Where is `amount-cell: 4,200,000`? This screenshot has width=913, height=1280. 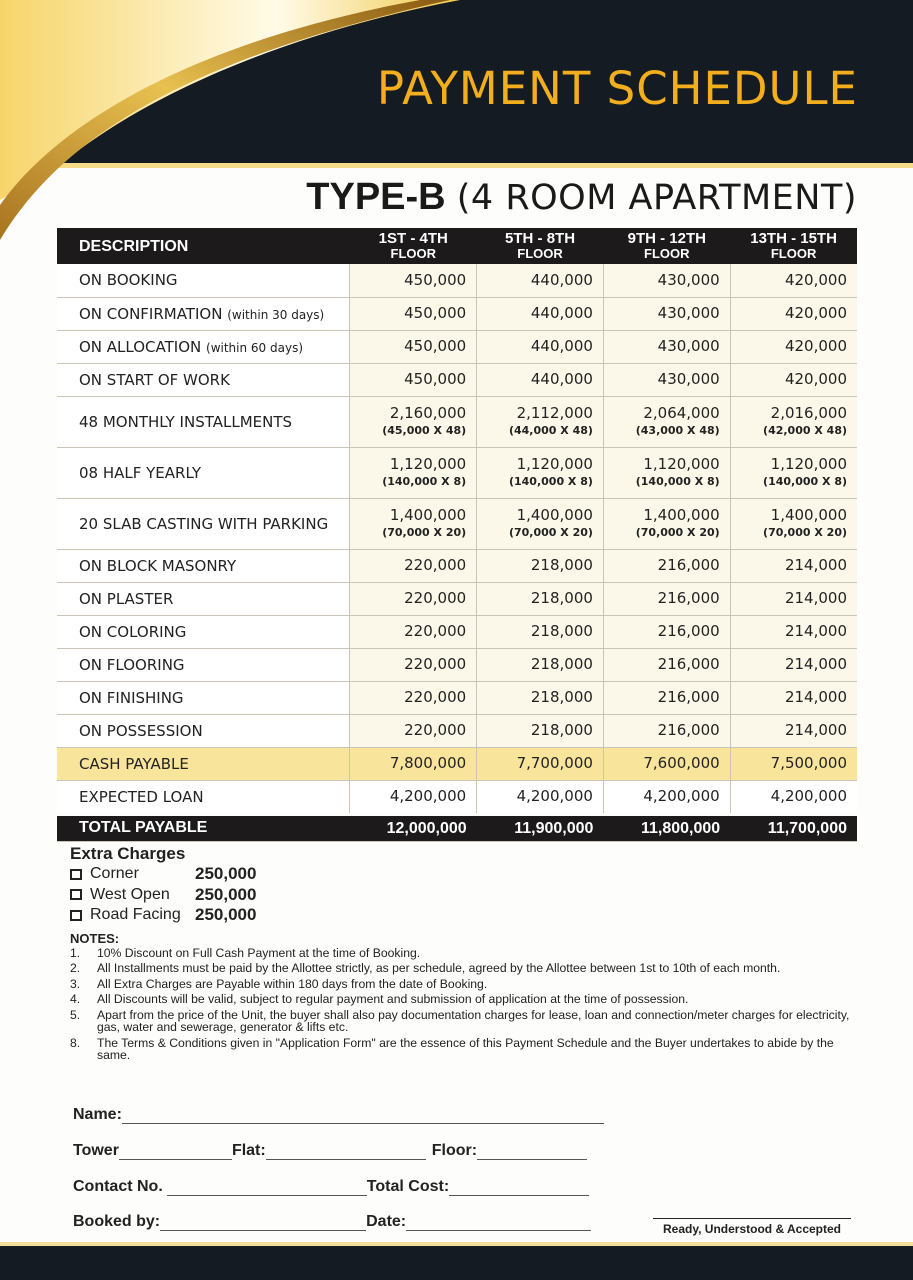 amount-cell: 4,200,000 is located at coordinates (413, 796).